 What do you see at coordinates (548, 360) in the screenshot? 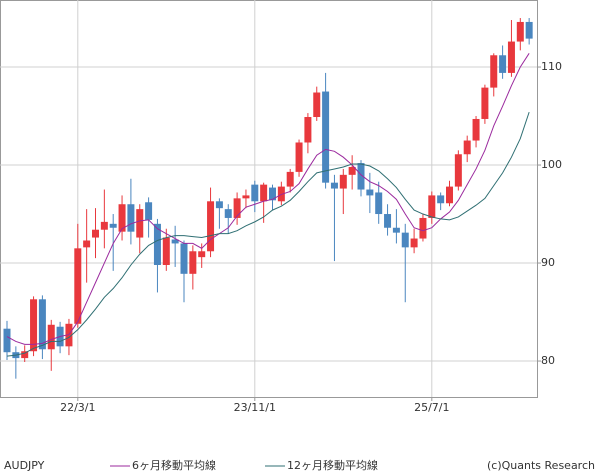
I see `y-tick-label: 80` at bounding box center [548, 360].